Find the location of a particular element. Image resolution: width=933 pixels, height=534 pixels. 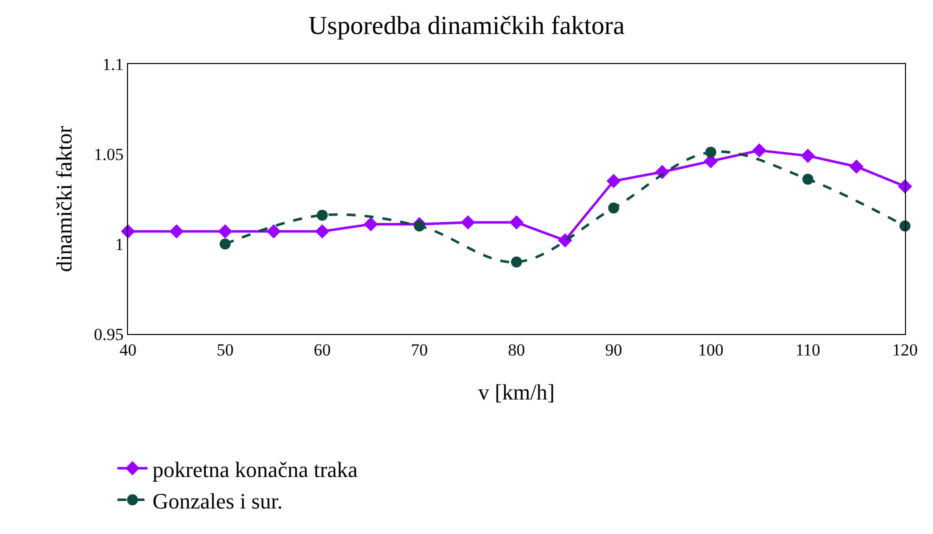

y-tick-label: 1.1 is located at coordinates (113, 64).